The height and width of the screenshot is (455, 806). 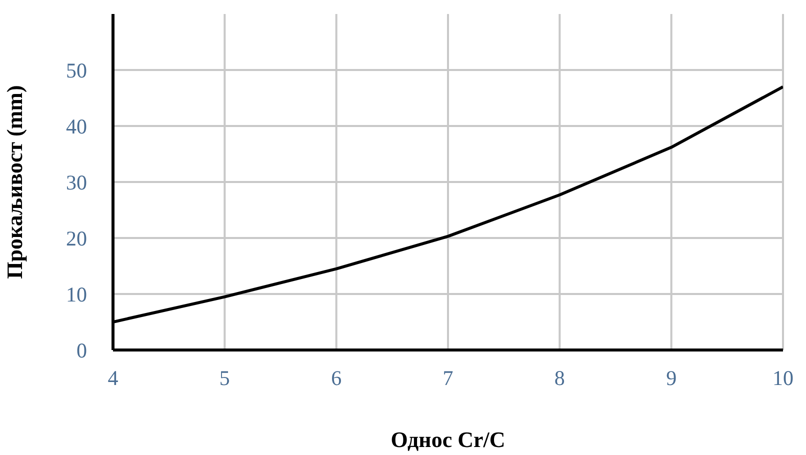 What do you see at coordinates (14, 182) in the screenshot?
I see `y-axis-title: Прокаљивост (mm)` at bounding box center [14, 182].